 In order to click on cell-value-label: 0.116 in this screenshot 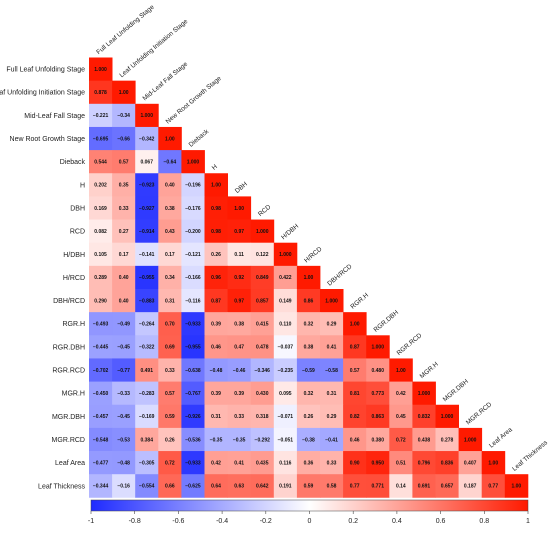, I will do `click(285, 463)`.